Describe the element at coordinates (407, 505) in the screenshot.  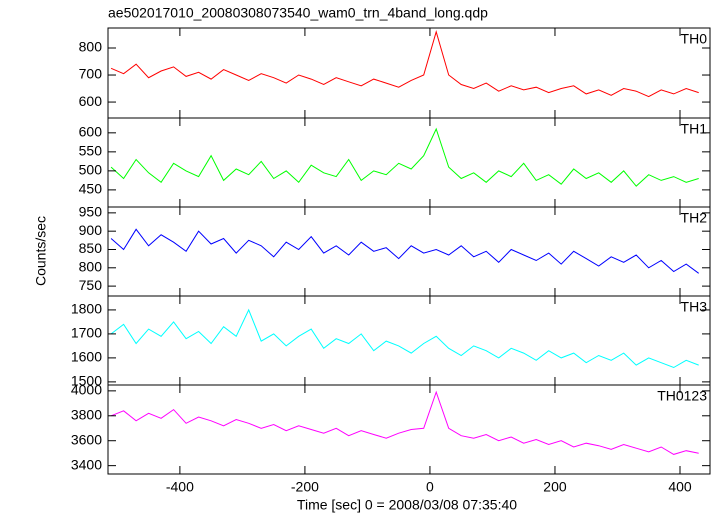
I see `x-axis-label: Time [sec] 0 = 2008/03/08 07:35:40` at that location.